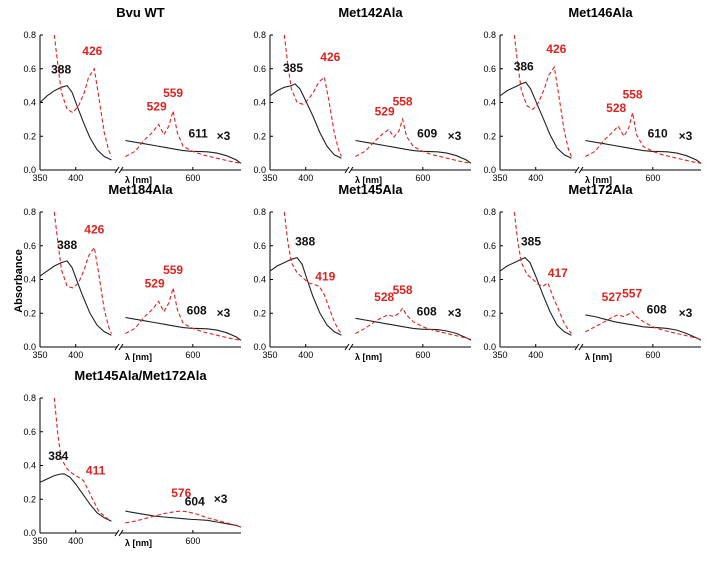  Describe the element at coordinates (600, 189) in the screenshot. I see `panel-title: Met172Ala` at that location.